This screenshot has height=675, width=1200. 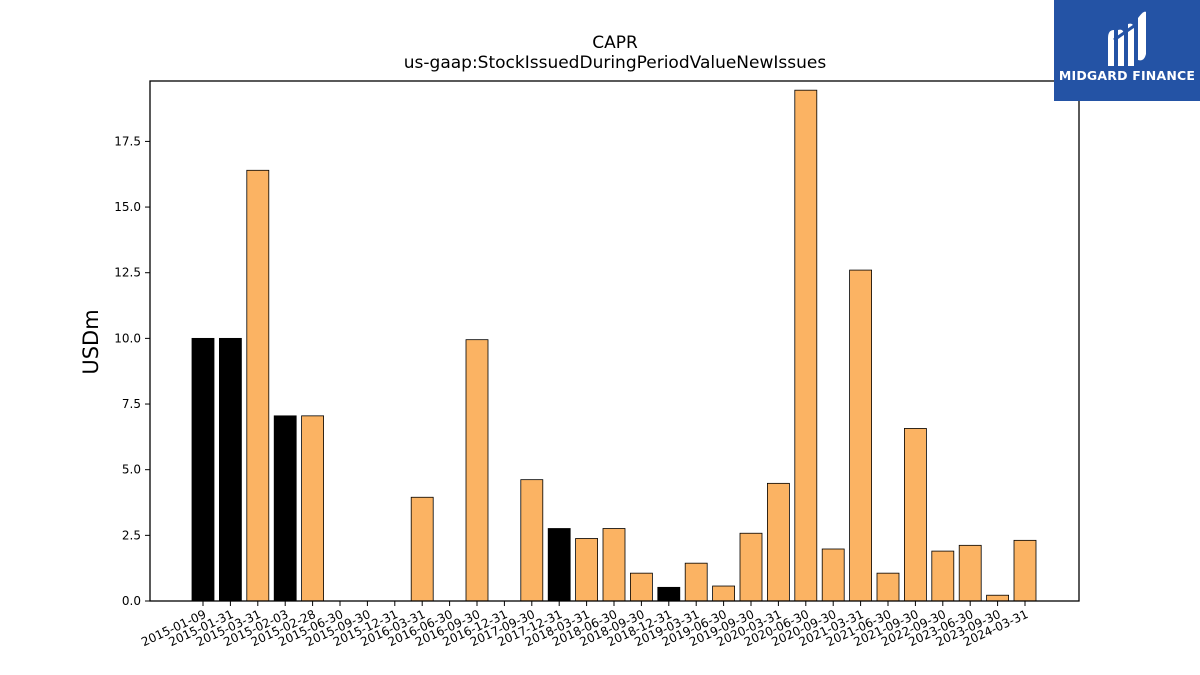 I want to click on y-tick-label: 17.5, so click(x=127, y=141).